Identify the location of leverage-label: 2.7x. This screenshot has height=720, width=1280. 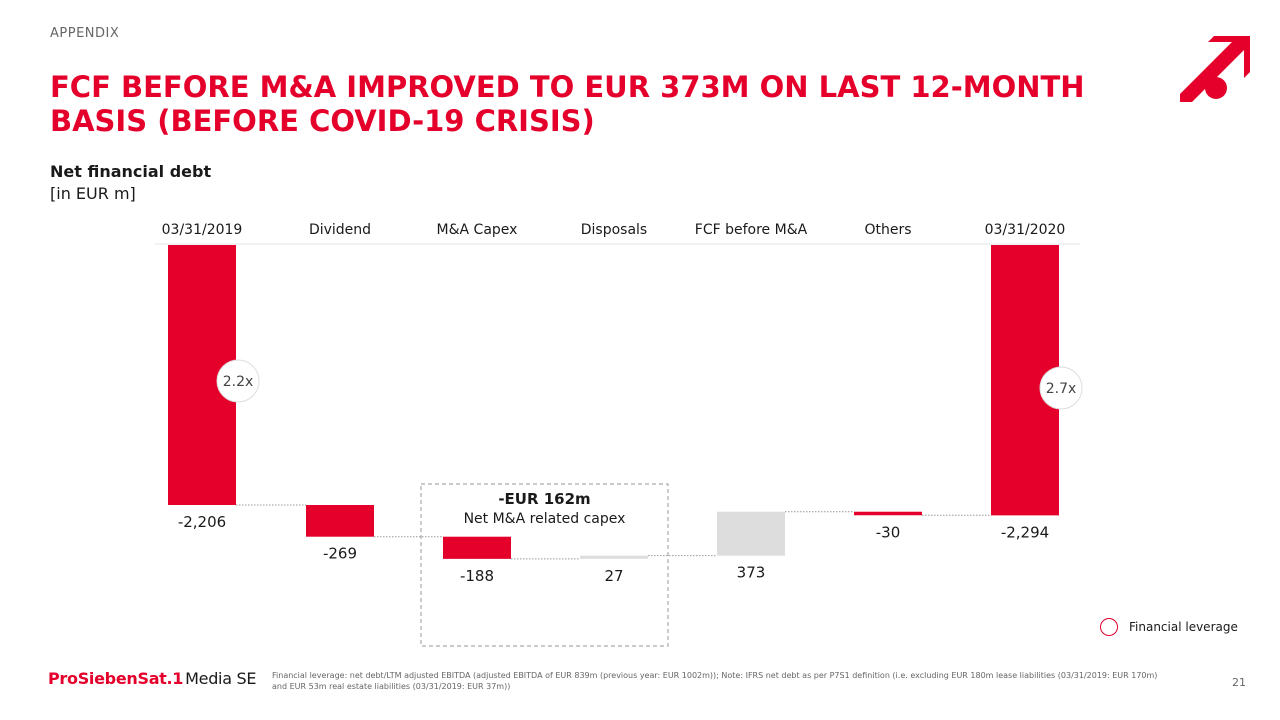
(1061, 389).